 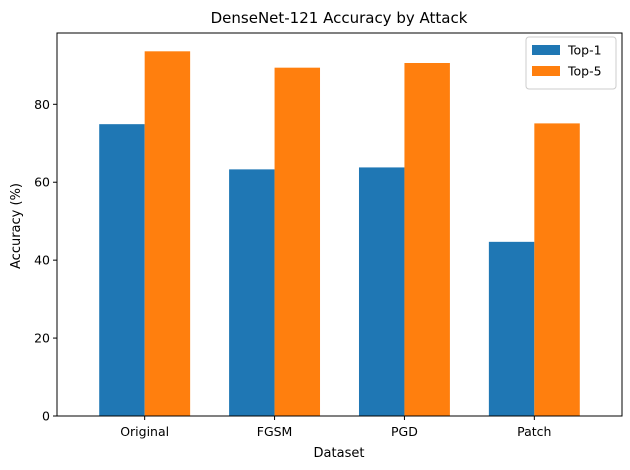 I want to click on y-axis-label: Accuracy (%), so click(x=16, y=226).